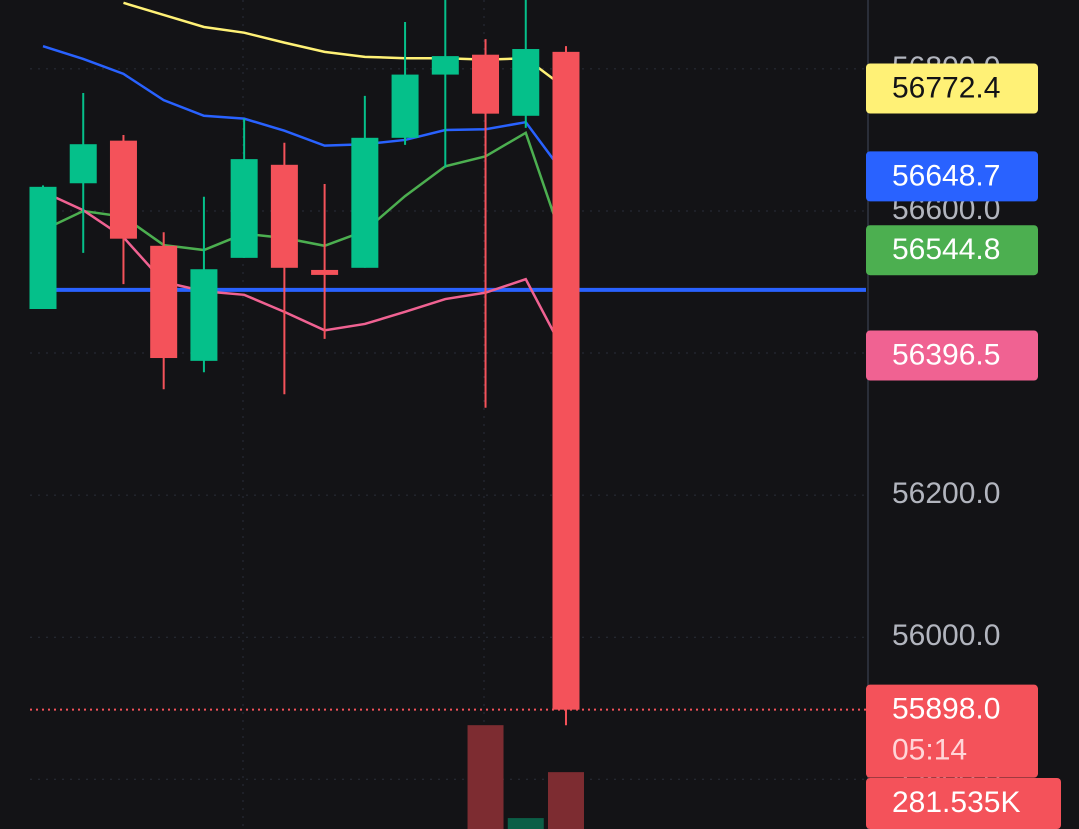 Image resolution: width=1079 pixels, height=829 pixels. I want to click on price-tag-label: 56648.7, so click(946, 175).